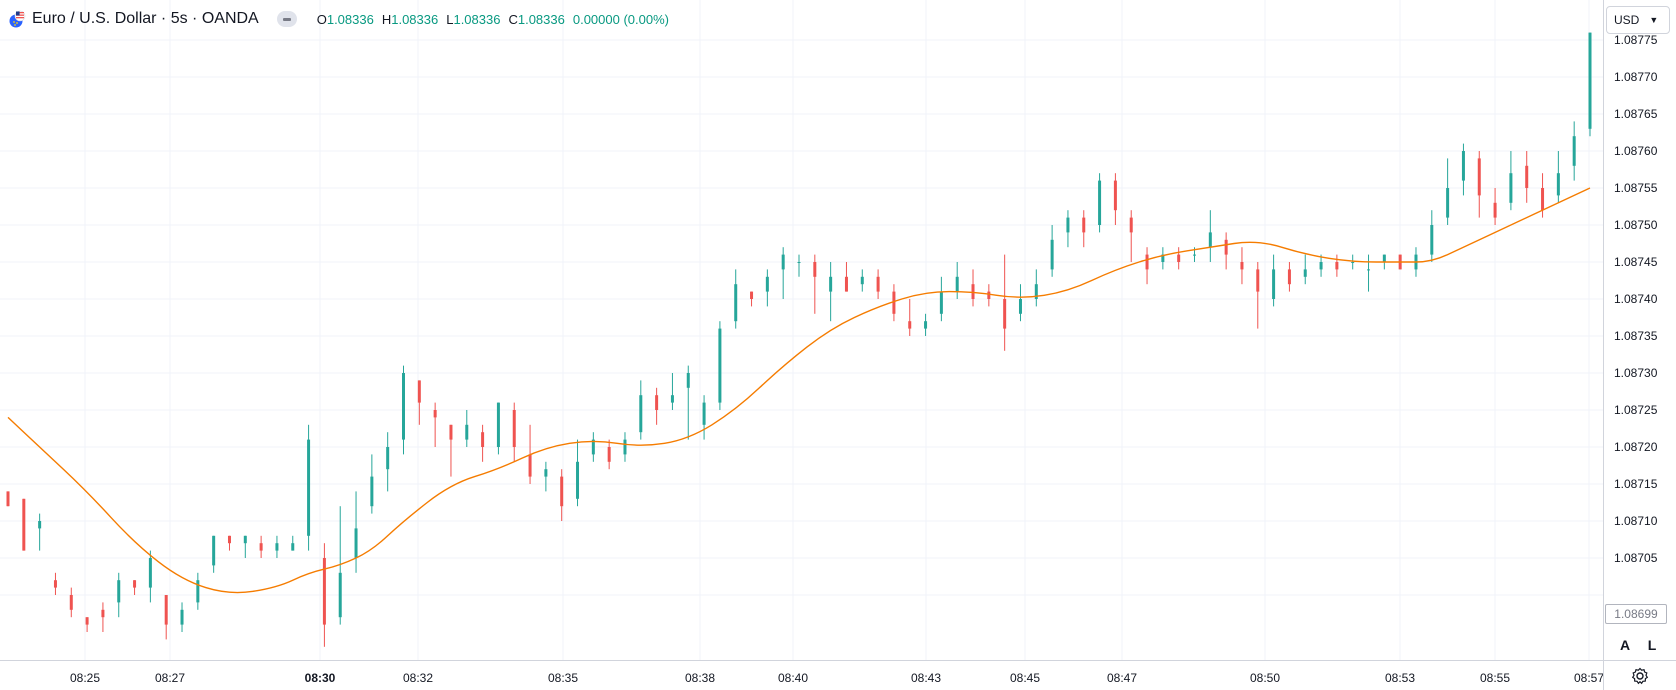 The height and width of the screenshot is (690, 1676). What do you see at coordinates (1636, 447) in the screenshot?
I see `price-tick-label: 1.08720` at bounding box center [1636, 447].